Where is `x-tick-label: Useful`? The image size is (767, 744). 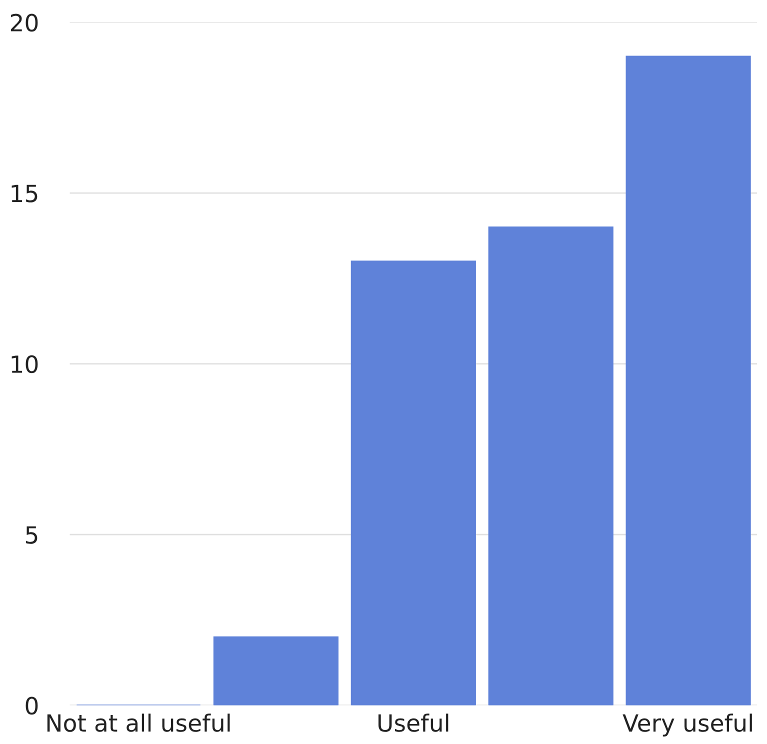 x-tick-label: Useful is located at coordinates (413, 723).